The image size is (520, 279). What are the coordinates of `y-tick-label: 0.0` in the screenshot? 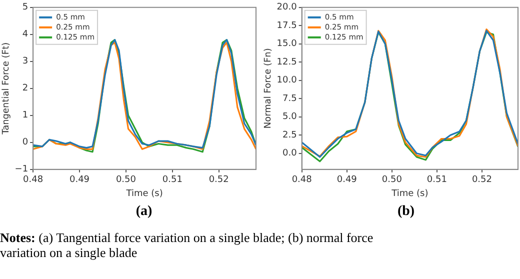 It's located at (290, 153).